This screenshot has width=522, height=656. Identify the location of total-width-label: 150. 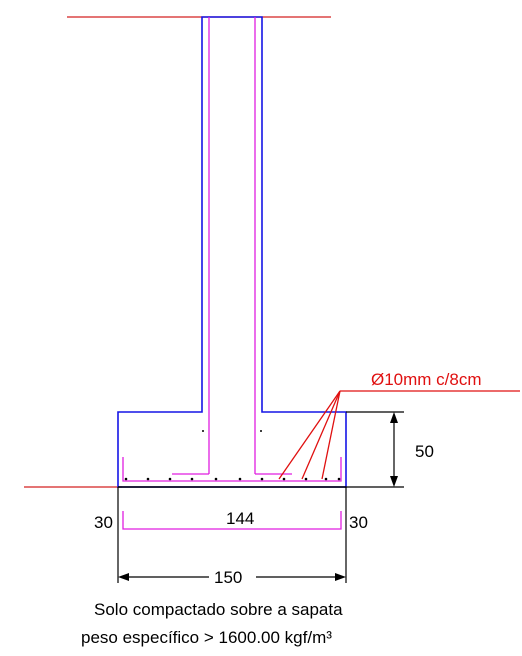
(228, 577).